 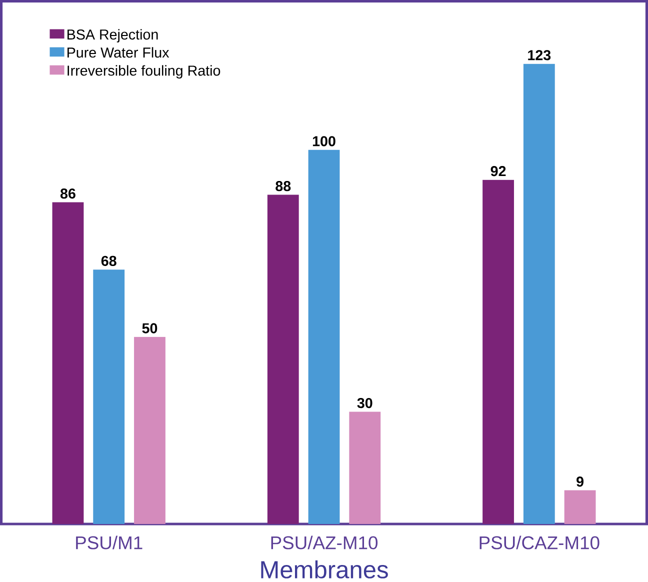 What do you see at coordinates (324, 543) in the screenshot?
I see `x-tick-label: PSU/AZ-M10` at bounding box center [324, 543].